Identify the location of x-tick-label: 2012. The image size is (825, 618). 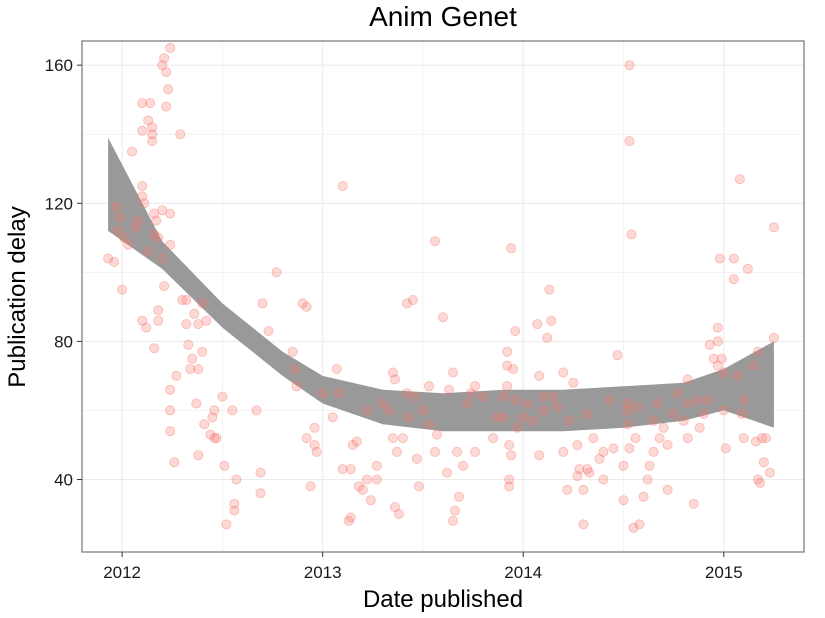
(122, 572).